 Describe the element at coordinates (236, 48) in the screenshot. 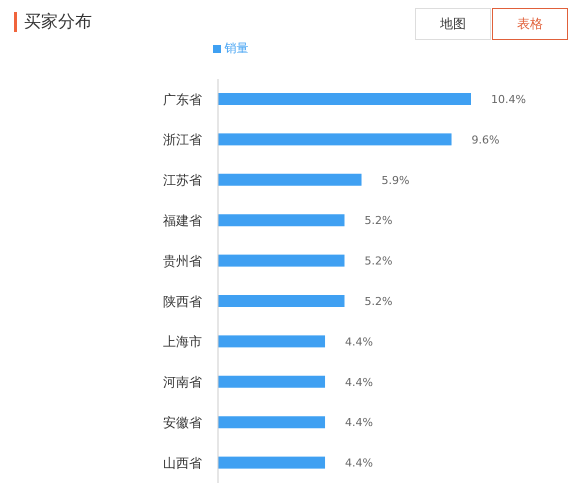

I see `legend-label: 销量` at that location.